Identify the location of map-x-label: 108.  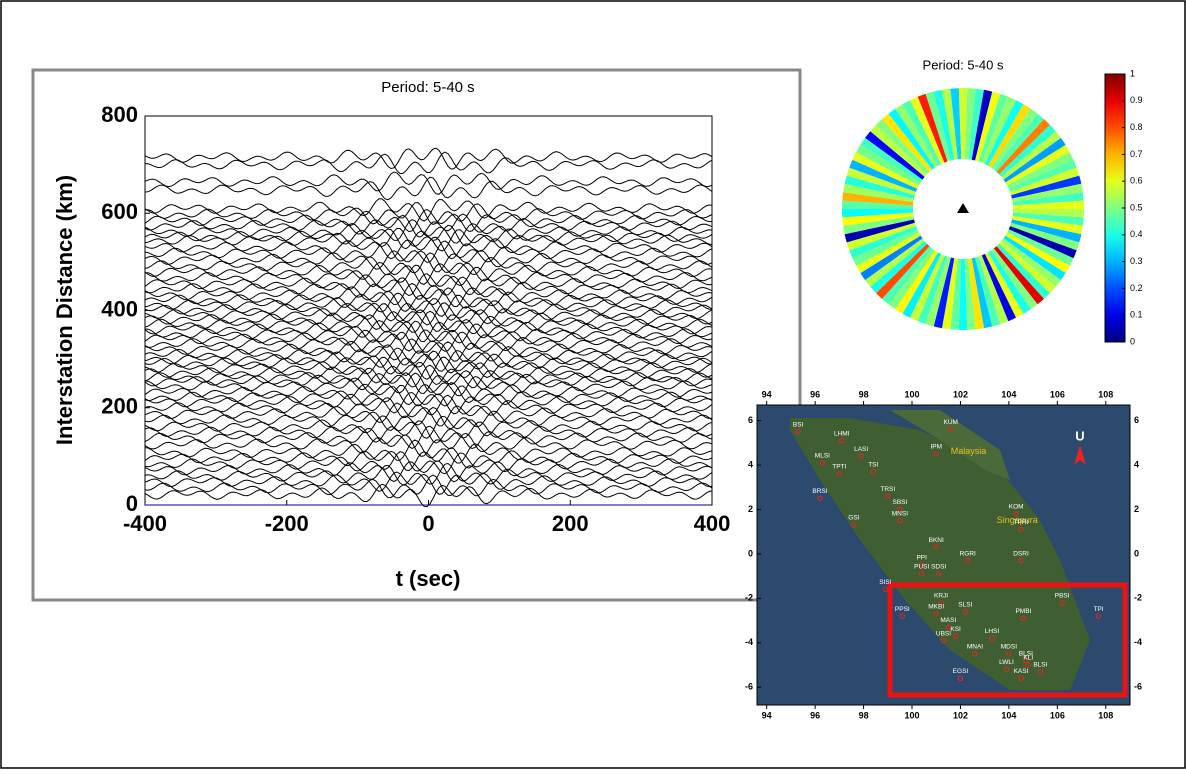
(1105, 394).